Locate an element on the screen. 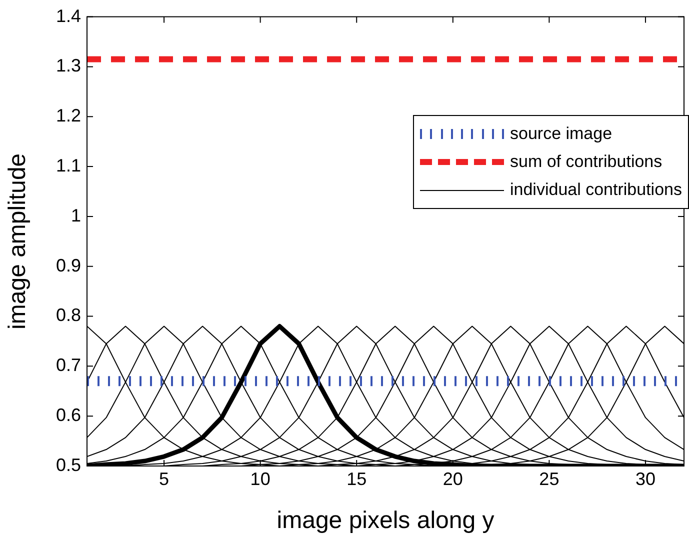 This screenshot has height=540, width=689. x-tick-label: 15 is located at coordinates (356, 478).